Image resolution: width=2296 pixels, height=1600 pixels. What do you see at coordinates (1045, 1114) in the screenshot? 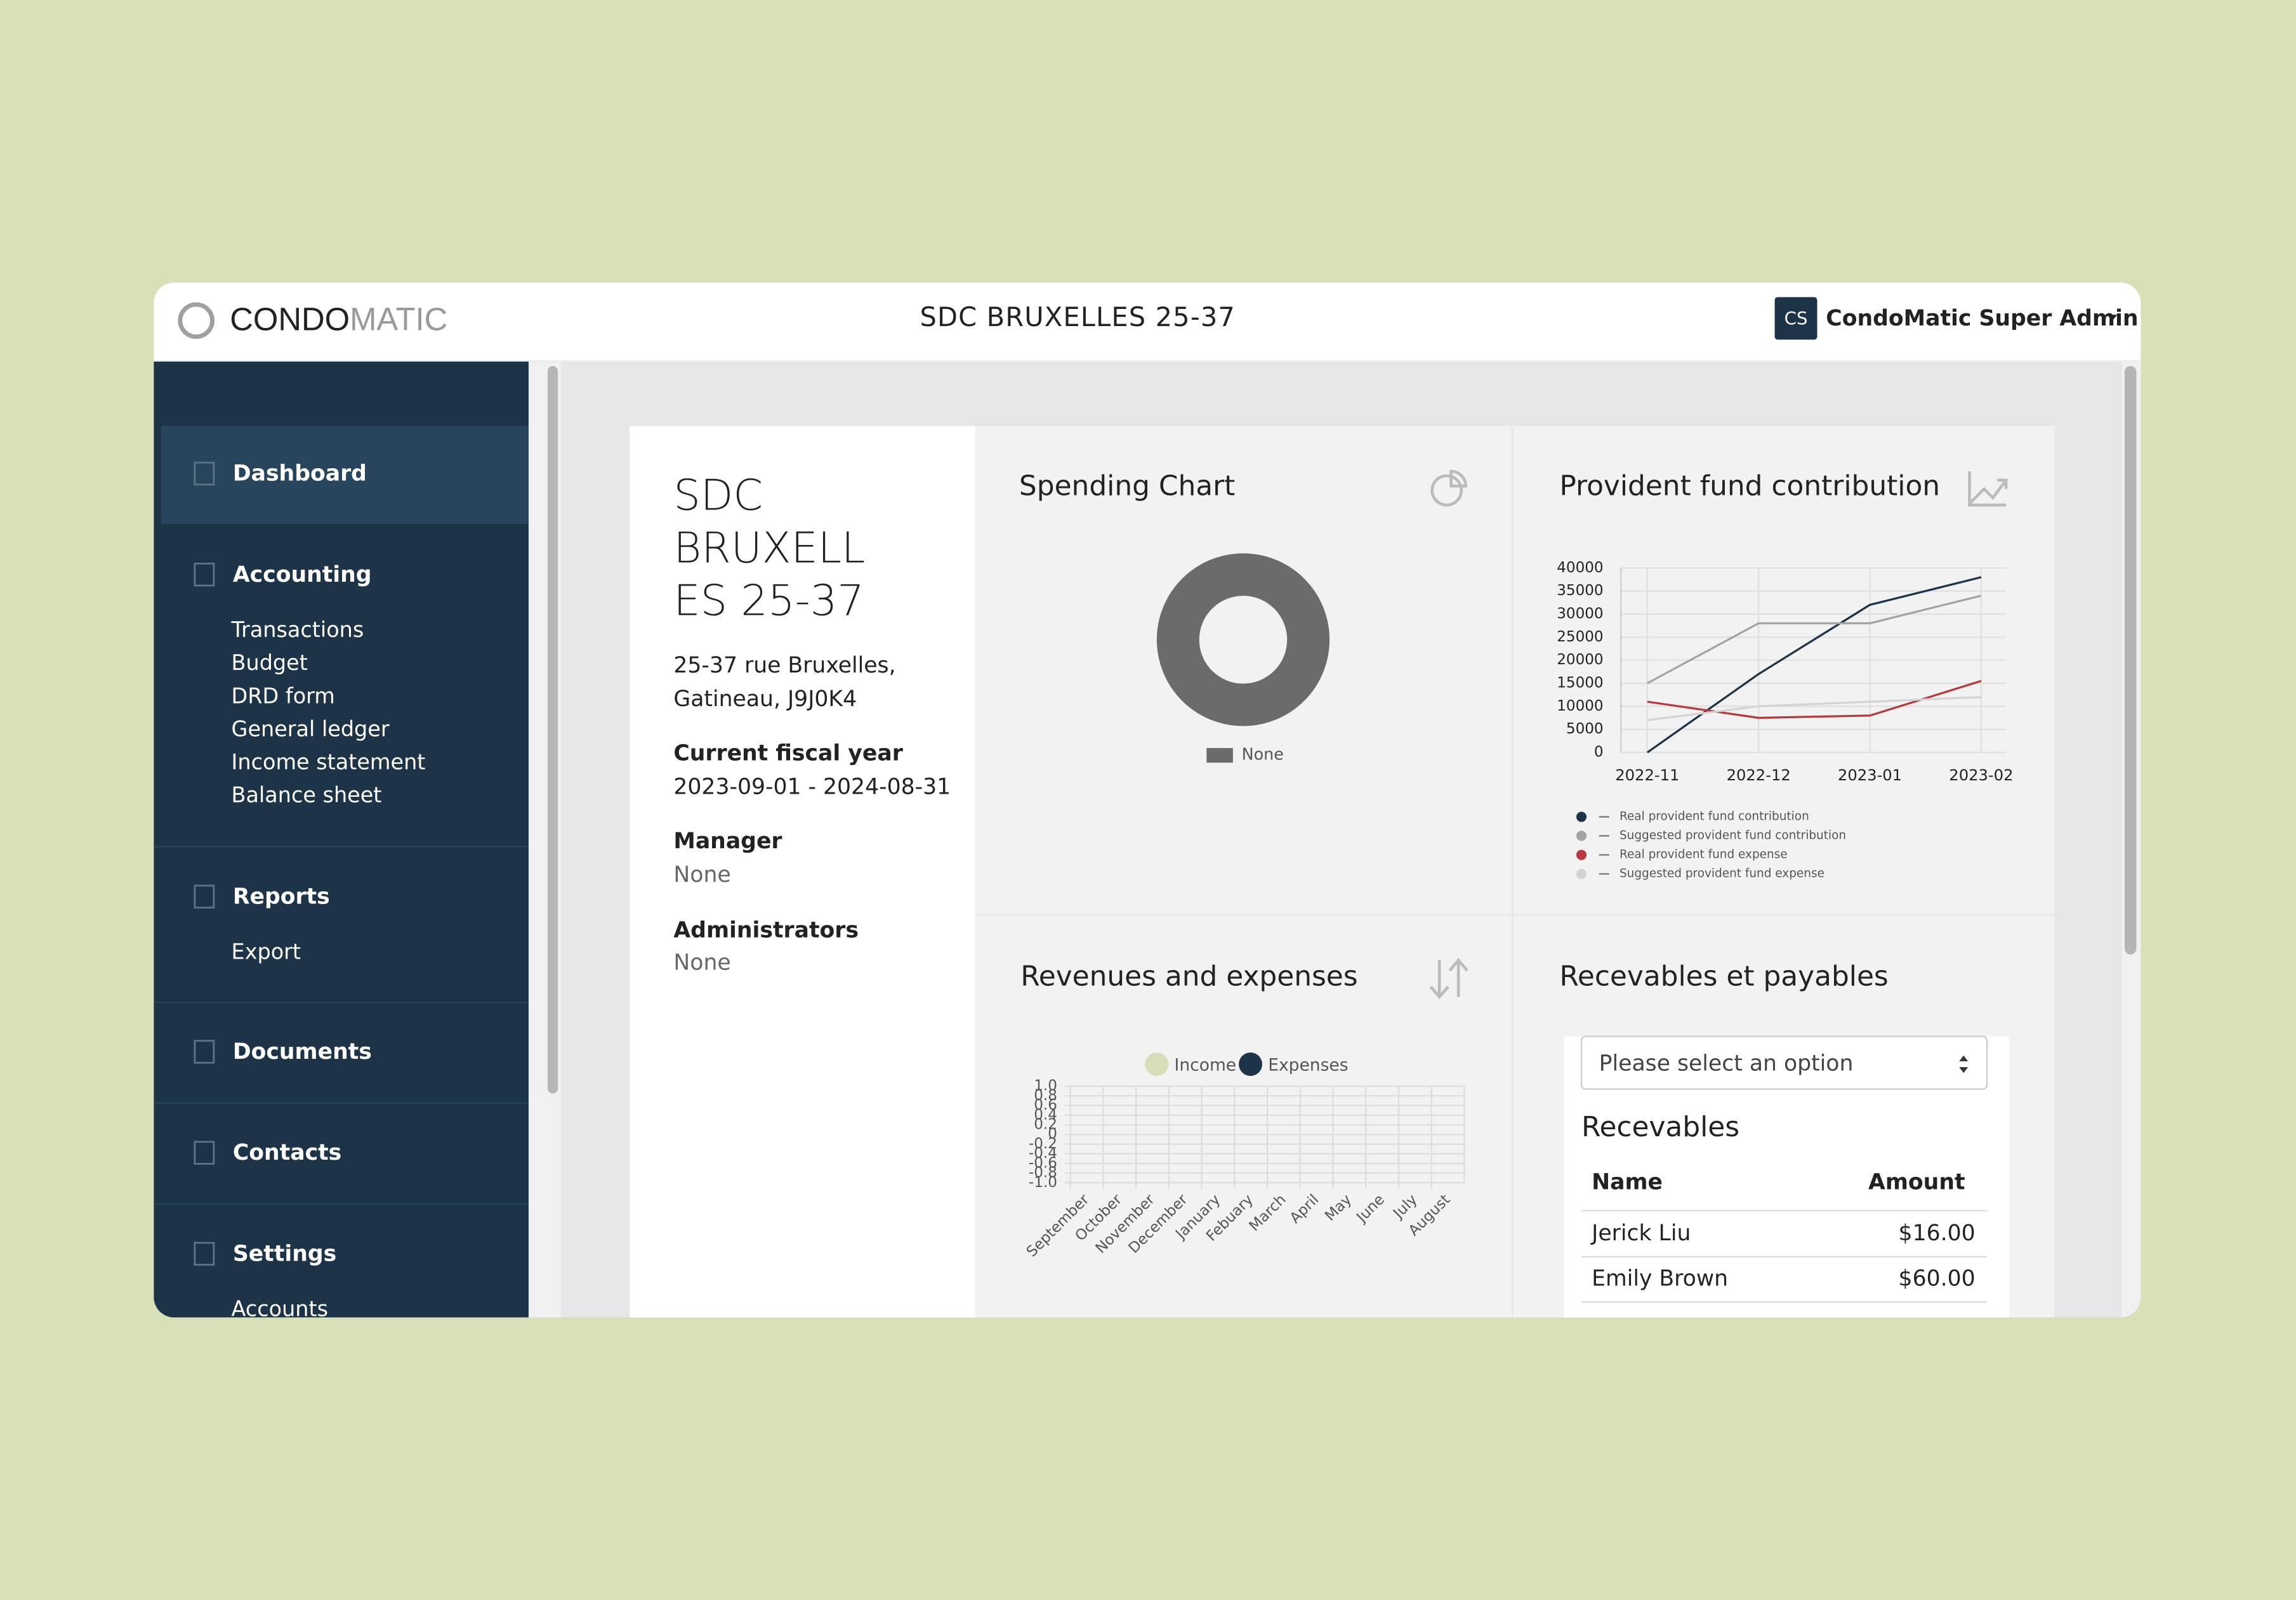
I see `y-tick-label: 0.4` at bounding box center [1045, 1114].